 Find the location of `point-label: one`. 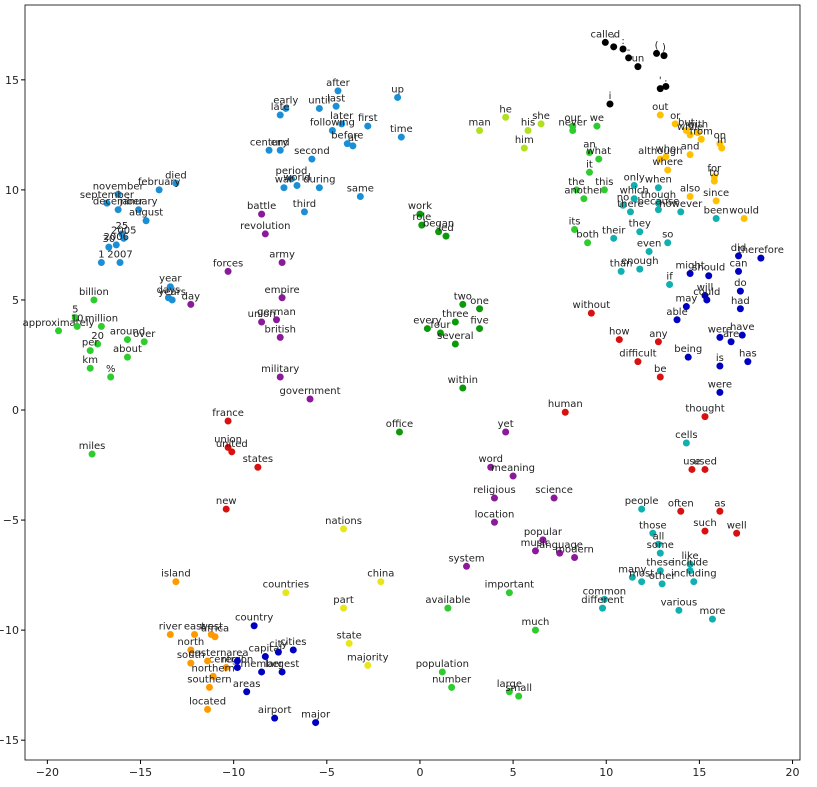

point-label: one is located at coordinates (479, 301).